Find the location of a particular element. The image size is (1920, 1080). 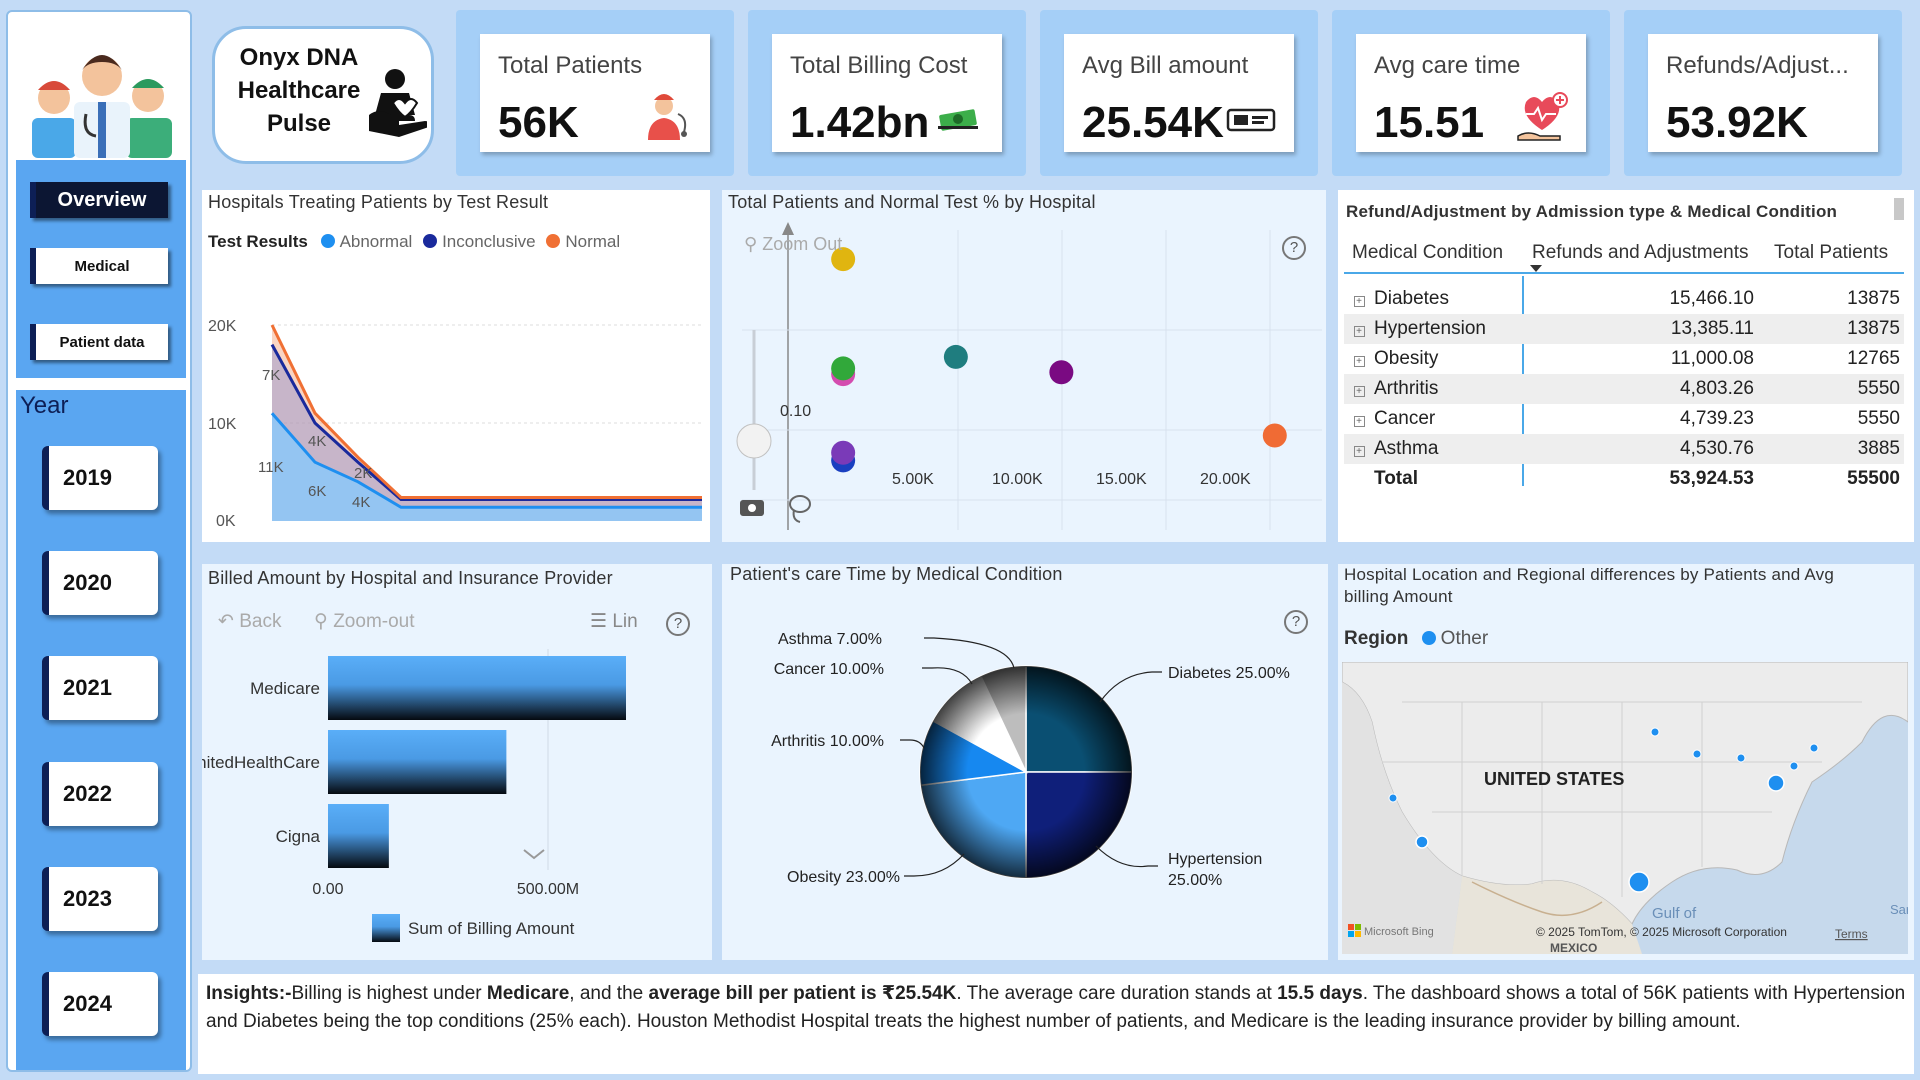

kpi-value: 25.54K is located at coordinates (1153, 122).